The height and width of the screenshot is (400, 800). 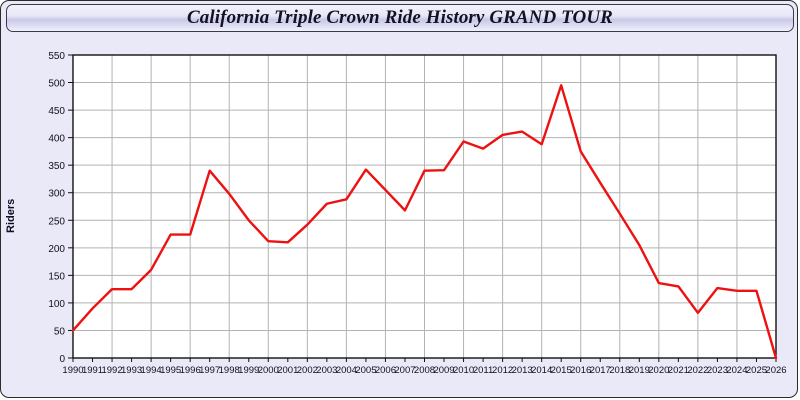 What do you see at coordinates (385, 370) in the screenshot?
I see `x-tick-label: 2006` at bounding box center [385, 370].